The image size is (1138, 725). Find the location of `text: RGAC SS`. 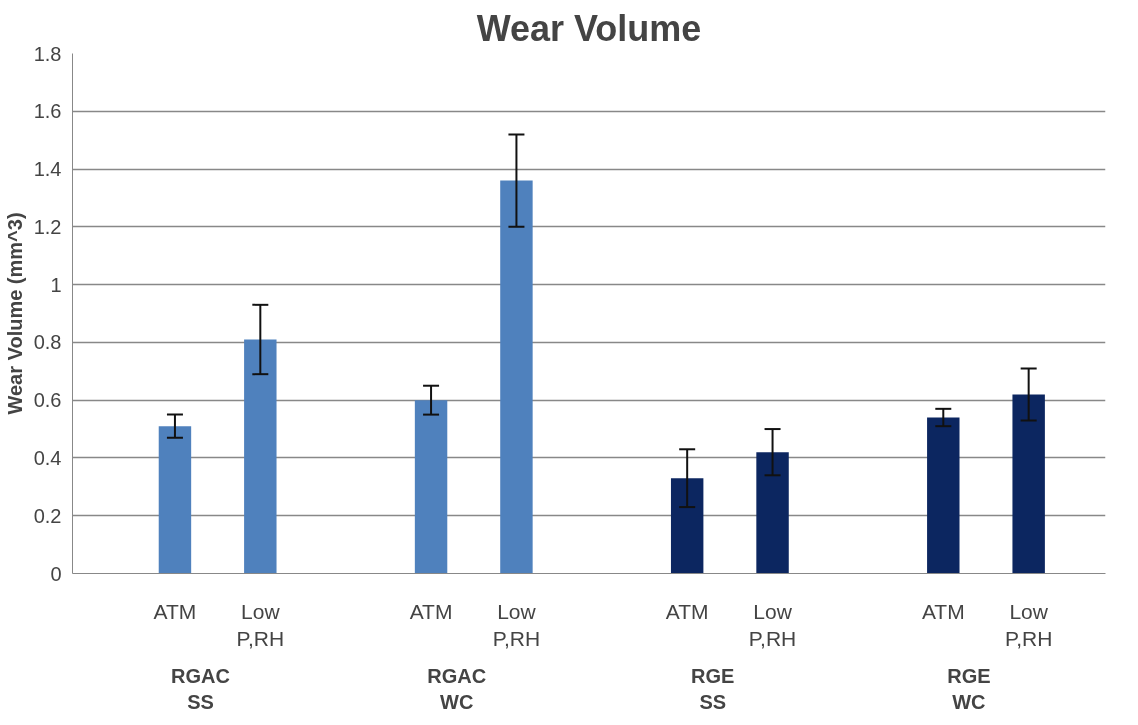

text: RGAC SS is located at coordinates (201, 688).